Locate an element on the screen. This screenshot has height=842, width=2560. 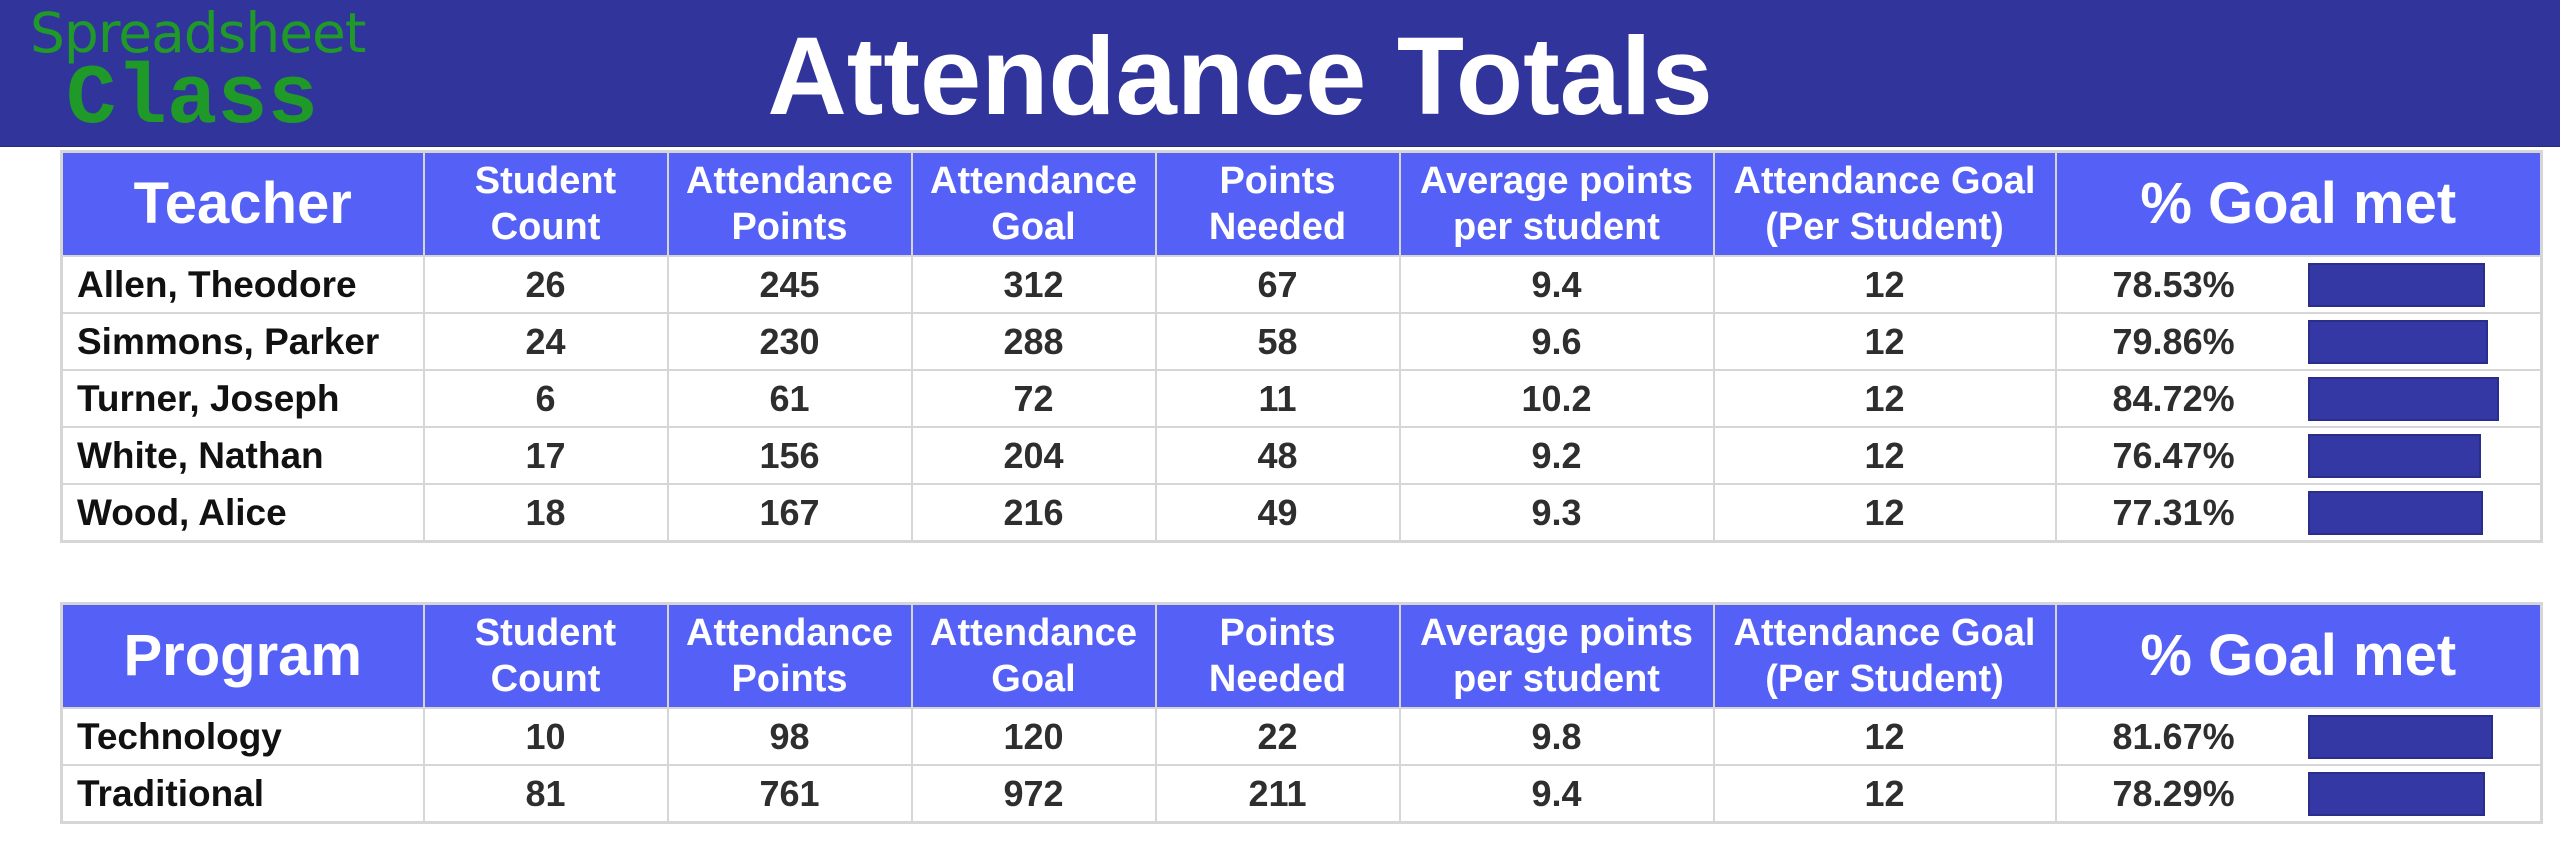
teacher-row: Simmons, Parker 24 230 288 58 9.6 12 79.86% is located at coordinates (1301, 341).